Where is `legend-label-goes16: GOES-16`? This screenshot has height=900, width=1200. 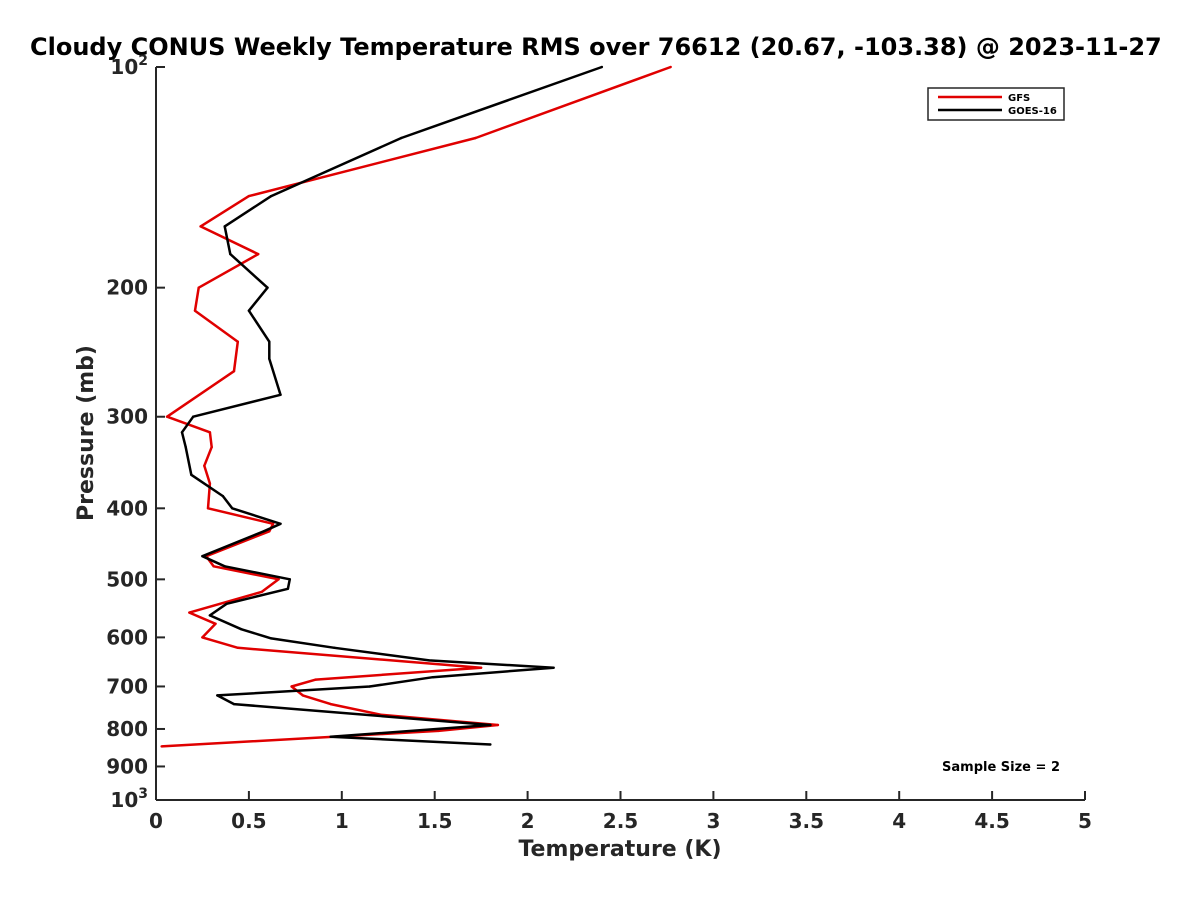 legend-label-goes16: GOES-16 is located at coordinates (1032, 111).